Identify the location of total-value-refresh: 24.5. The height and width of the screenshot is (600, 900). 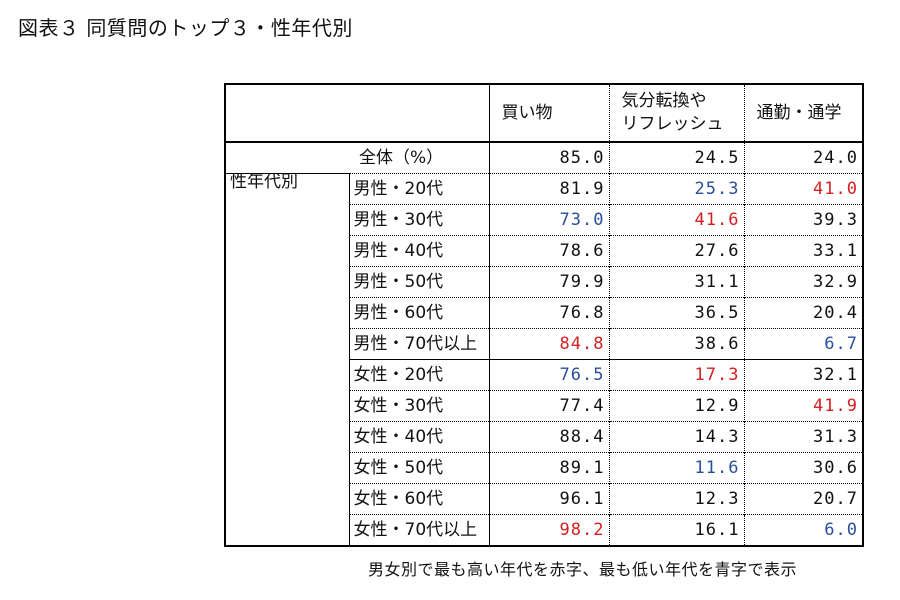
(676, 158).